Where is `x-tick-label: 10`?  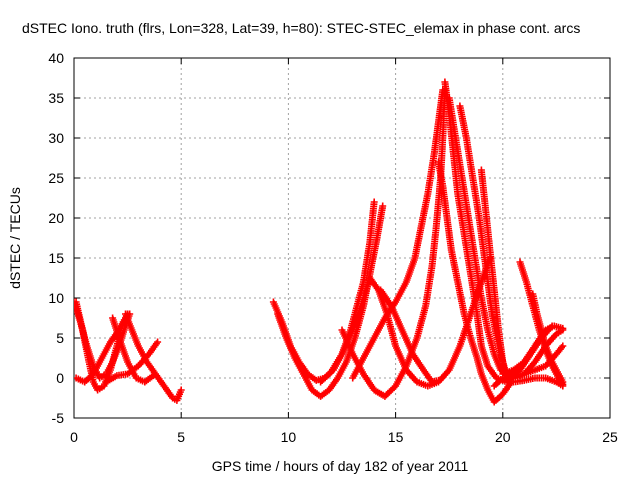
x-tick-label: 10 is located at coordinates (289, 437).